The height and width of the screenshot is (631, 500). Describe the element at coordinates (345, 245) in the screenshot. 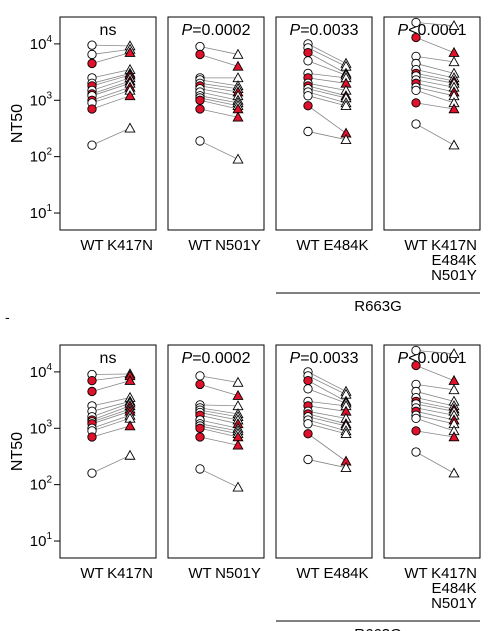

I see `chart-1-panel-3-xlabel-variant: E484K` at that location.